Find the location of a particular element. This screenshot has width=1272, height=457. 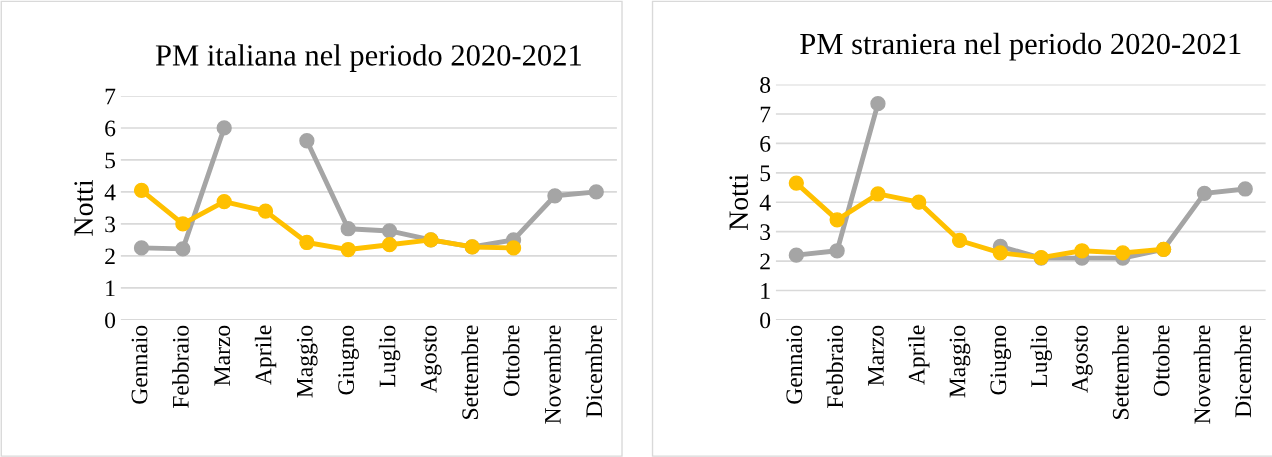

y-tick-label: 8 is located at coordinates (765, 85).